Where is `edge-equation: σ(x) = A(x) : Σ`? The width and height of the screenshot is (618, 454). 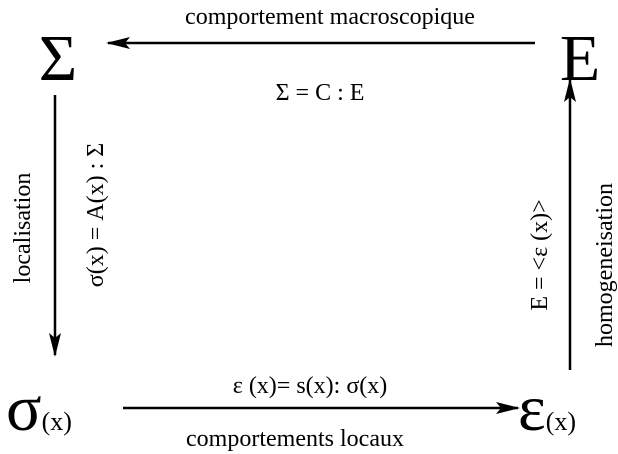
edge-equation: σ(x) = A(x) : Σ is located at coordinates (96, 215).